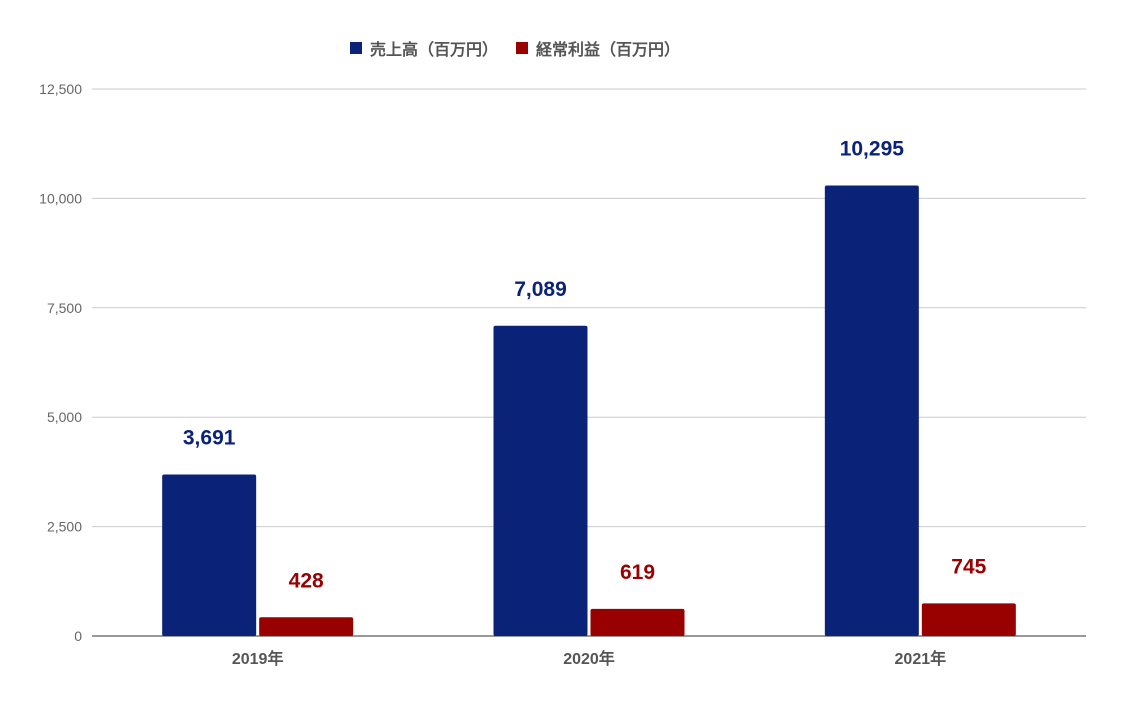 The image size is (1122, 703). I want to click on x-tick-label: 2021年, so click(921, 658).